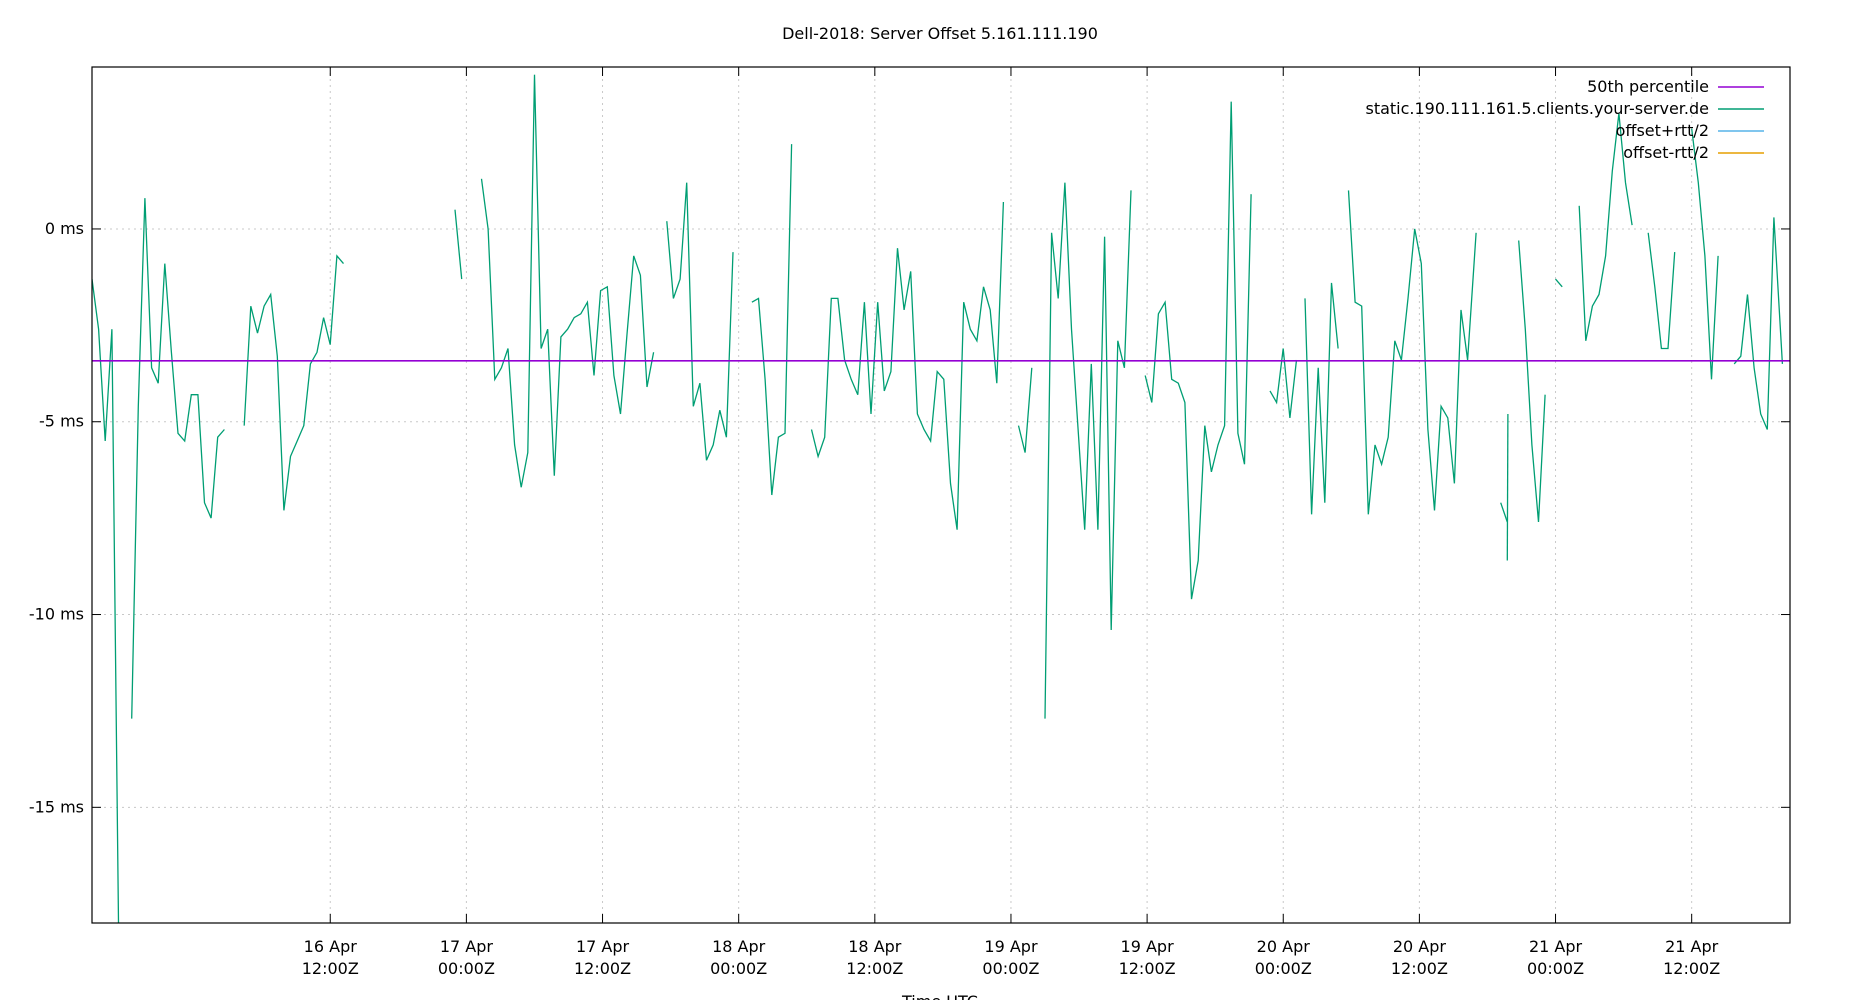  Describe the element at coordinates (331, 946) in the screenshot. I see `x-tick-label-date: 16 Apr` at that location.